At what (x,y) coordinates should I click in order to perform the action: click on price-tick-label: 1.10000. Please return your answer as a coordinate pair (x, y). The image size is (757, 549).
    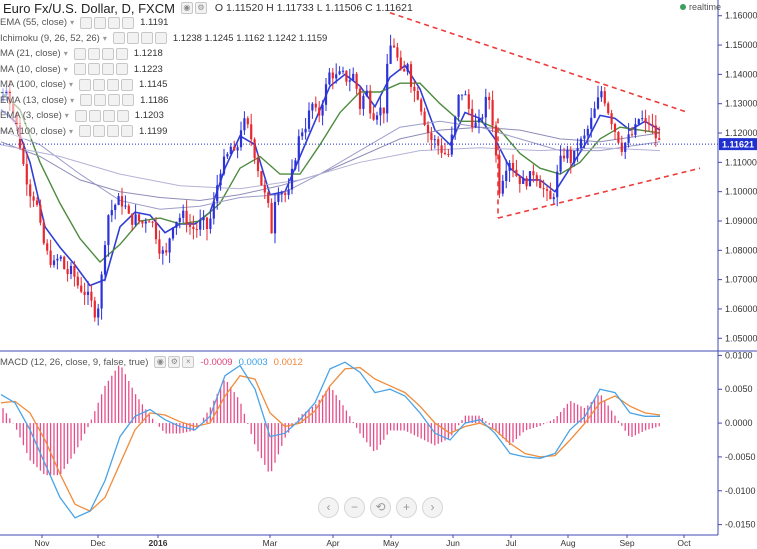
    Looking at the image, I should click on (741, 192).